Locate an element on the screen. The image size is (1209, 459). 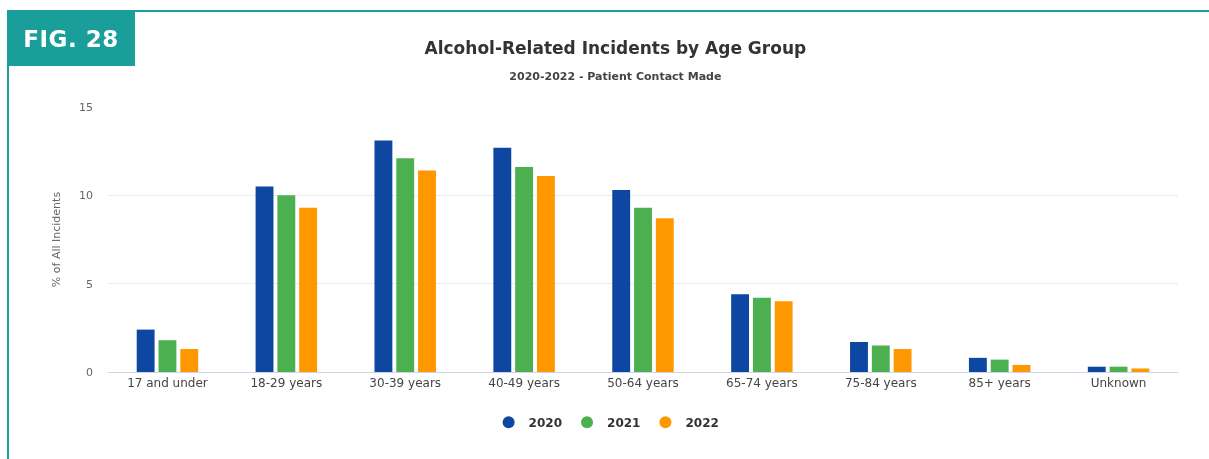
y-tick-label: 0 is located at coordinates (89, 372).